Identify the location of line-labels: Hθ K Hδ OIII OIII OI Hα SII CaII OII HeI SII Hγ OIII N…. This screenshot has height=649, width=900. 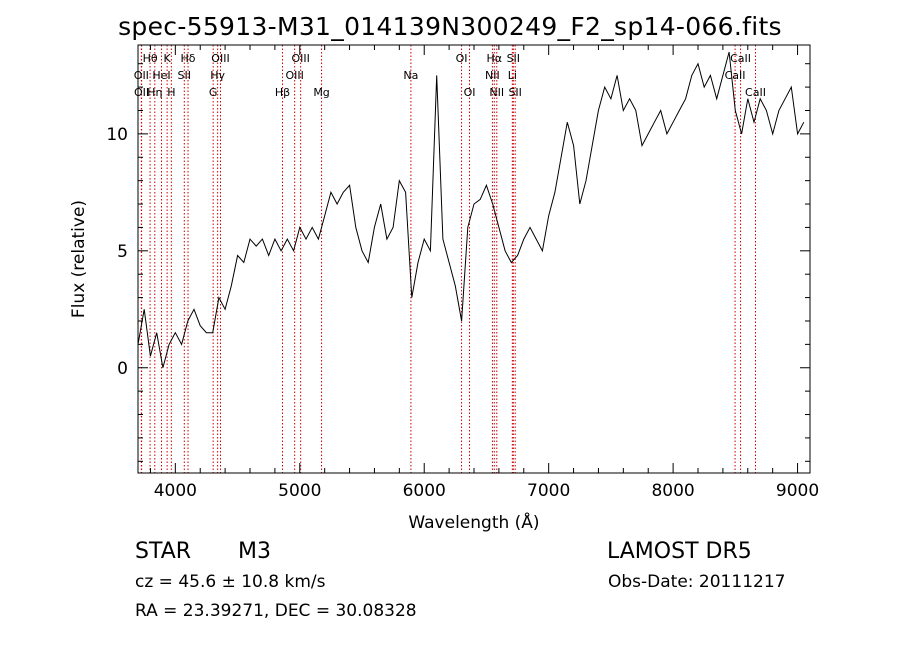
(450, 75).